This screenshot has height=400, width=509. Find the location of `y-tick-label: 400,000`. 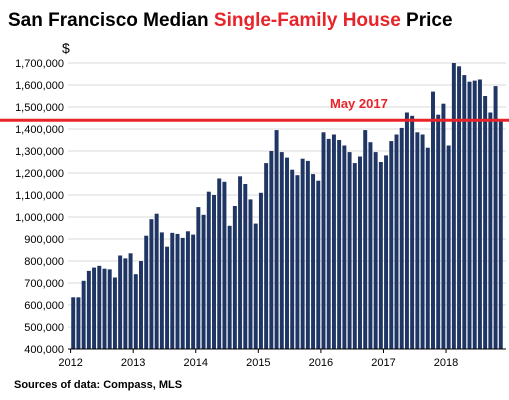

y-tick-label: 400,000 is located at coordinates (44, 350).